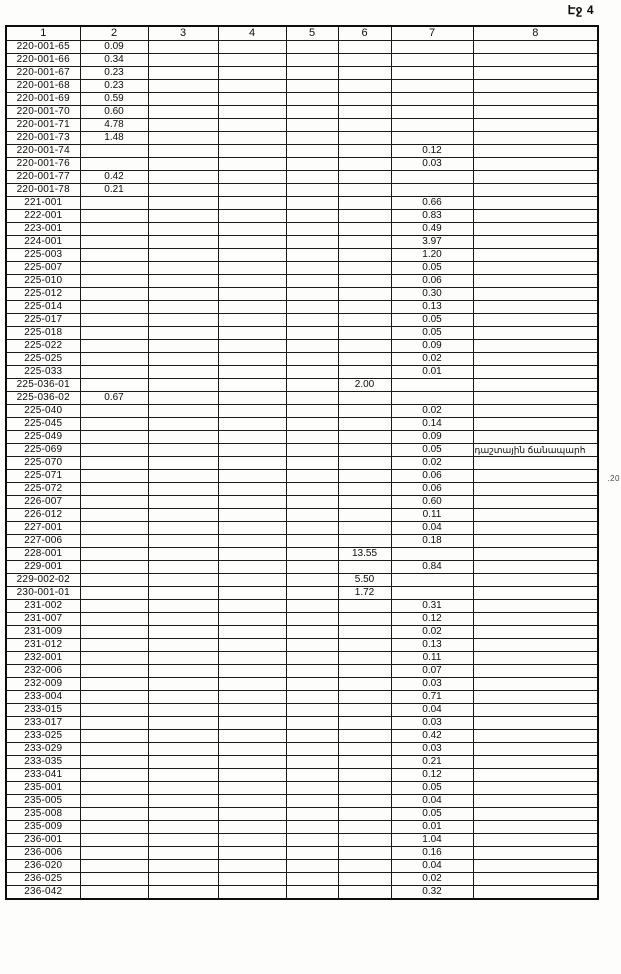  Describe the element at coordinates (43, 541) in the screenshot. I see `code-cell: 227-006` at that location.